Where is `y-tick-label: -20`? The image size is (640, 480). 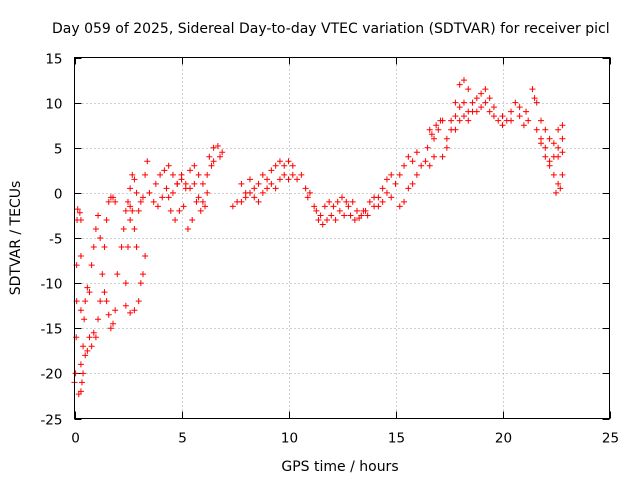
y-tick-label: -20 is located at coordinates (51, 375).